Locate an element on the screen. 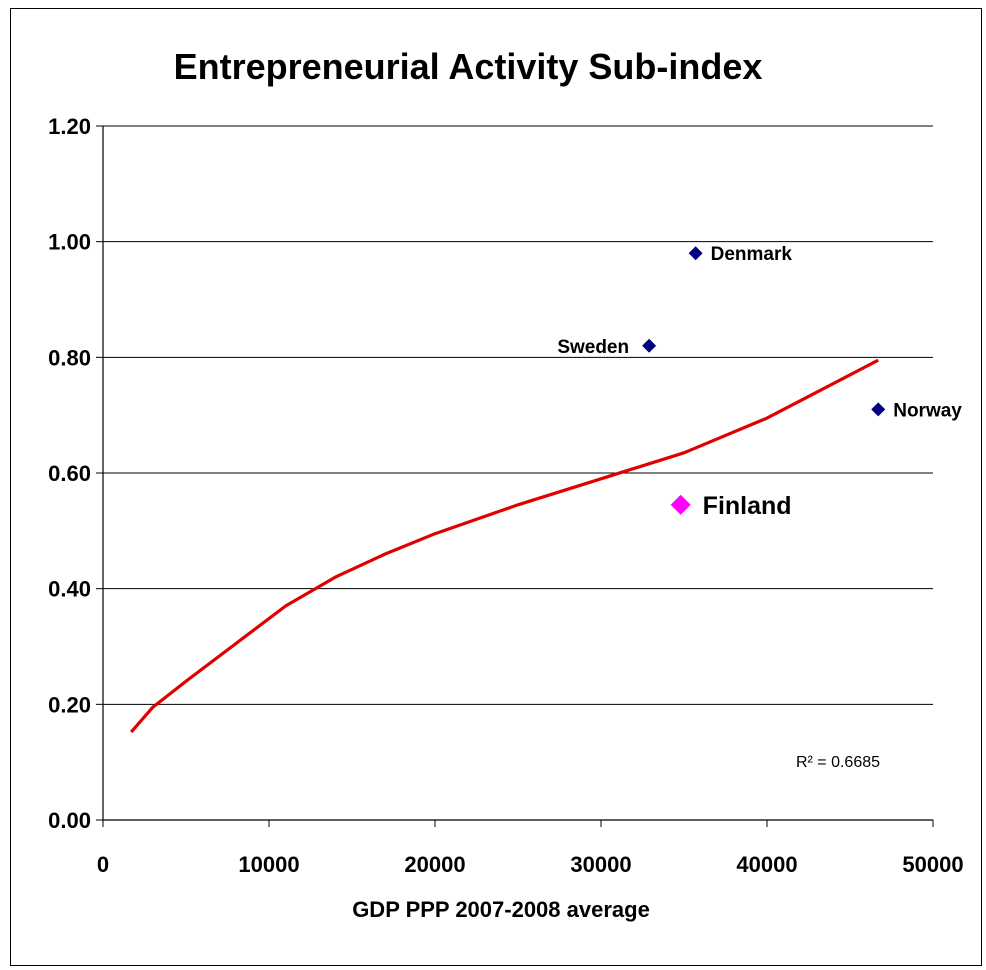 This screenshot has width=986, height=970. y-tick-label: 1.00 is located at coordinates (69, 242).